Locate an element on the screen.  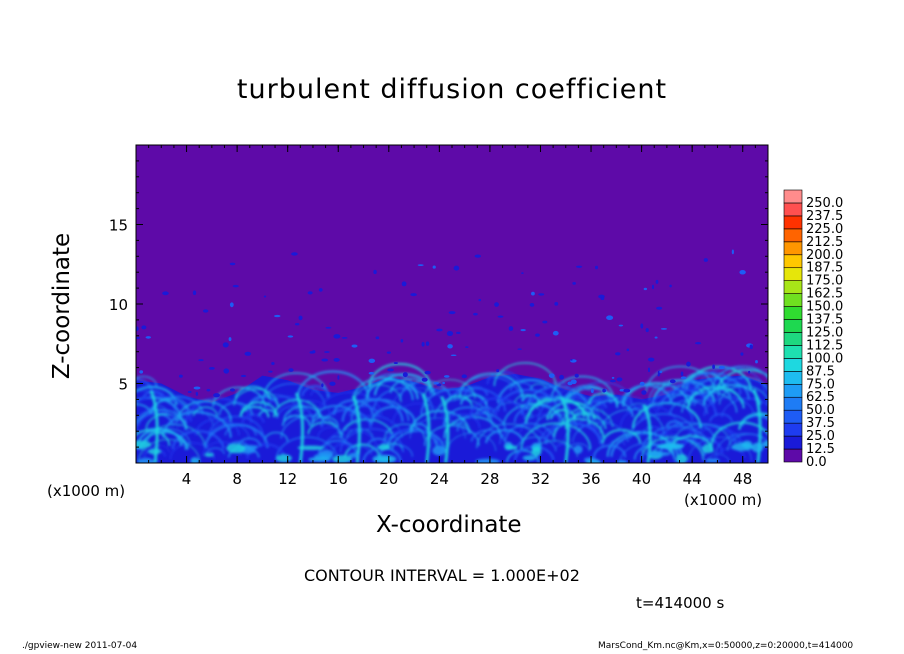
colorbar-label: 225.0 is located at coordinates (824, 229).